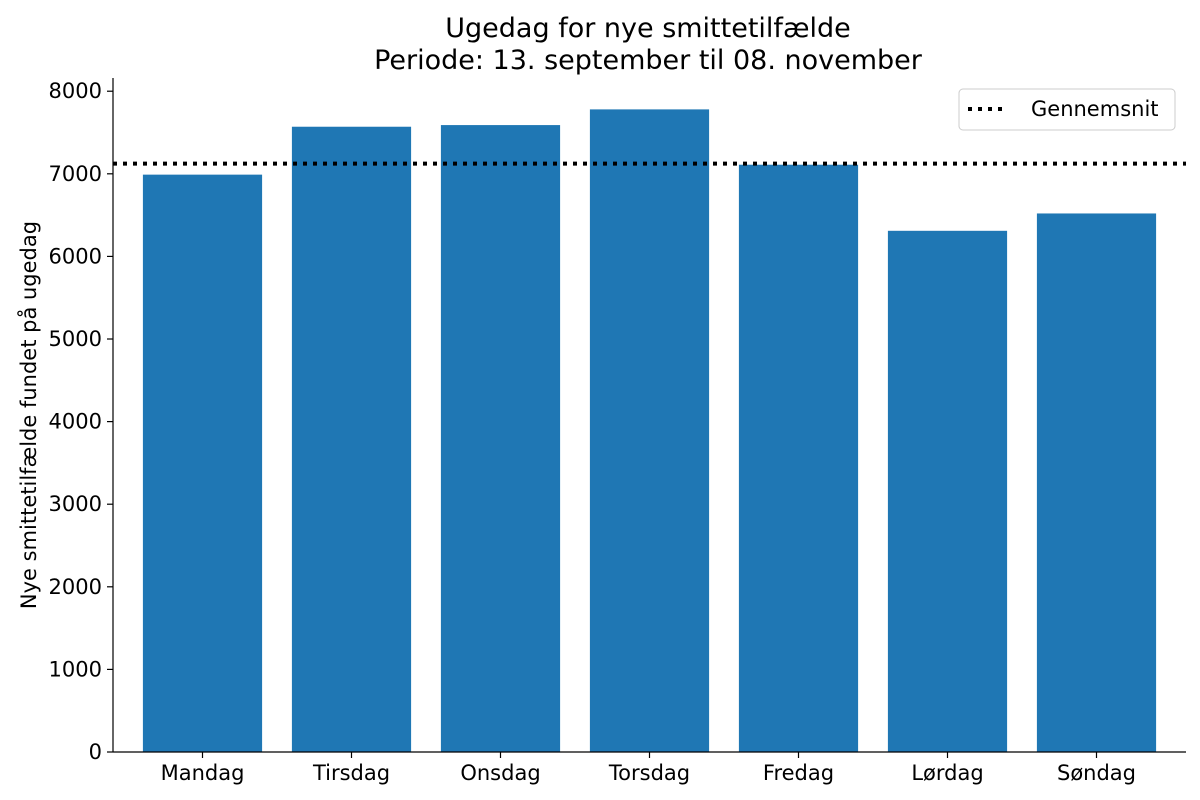 Image resolution: width=1200 pixels, height=800 pixels. What do you see at coordinates (647, 28) in the screenshot?
I see `chart-title: Ugedag for nye smittetilfælde` at bounding box center [647, 28].